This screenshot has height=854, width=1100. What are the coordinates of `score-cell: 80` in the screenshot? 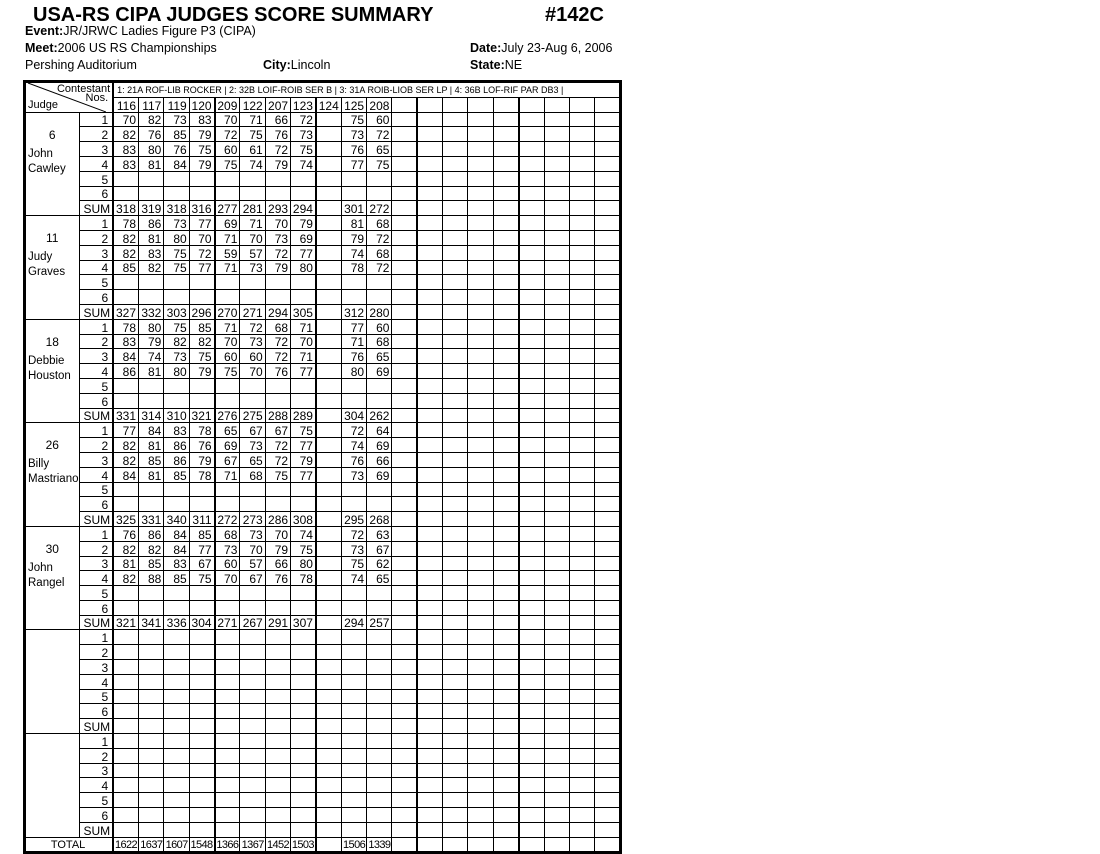 It's located at (303, 267).